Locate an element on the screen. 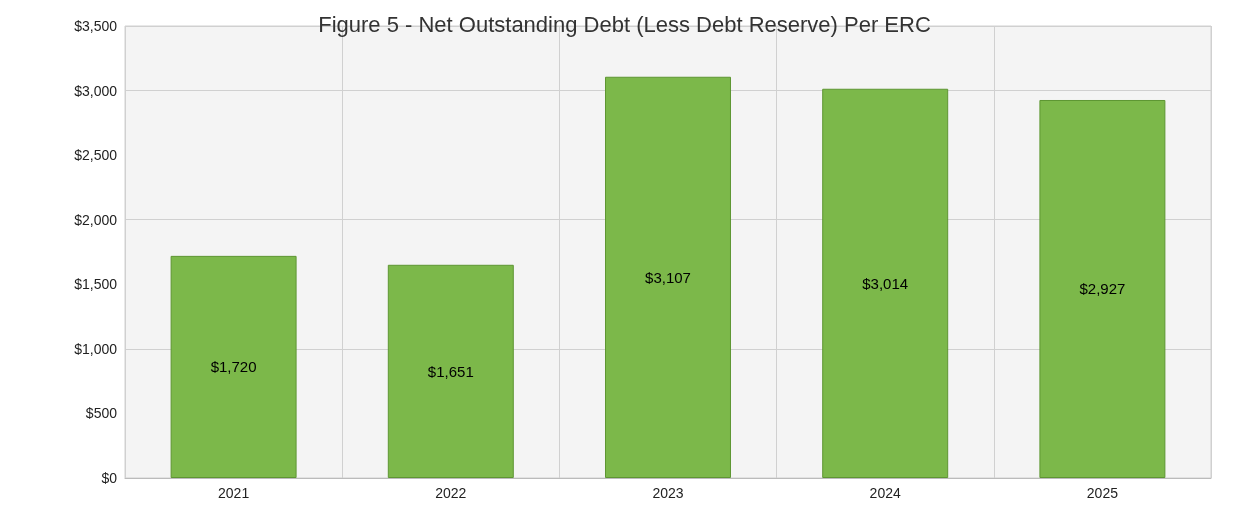  data-label: $1,651 is located at coordinates (450, 371).